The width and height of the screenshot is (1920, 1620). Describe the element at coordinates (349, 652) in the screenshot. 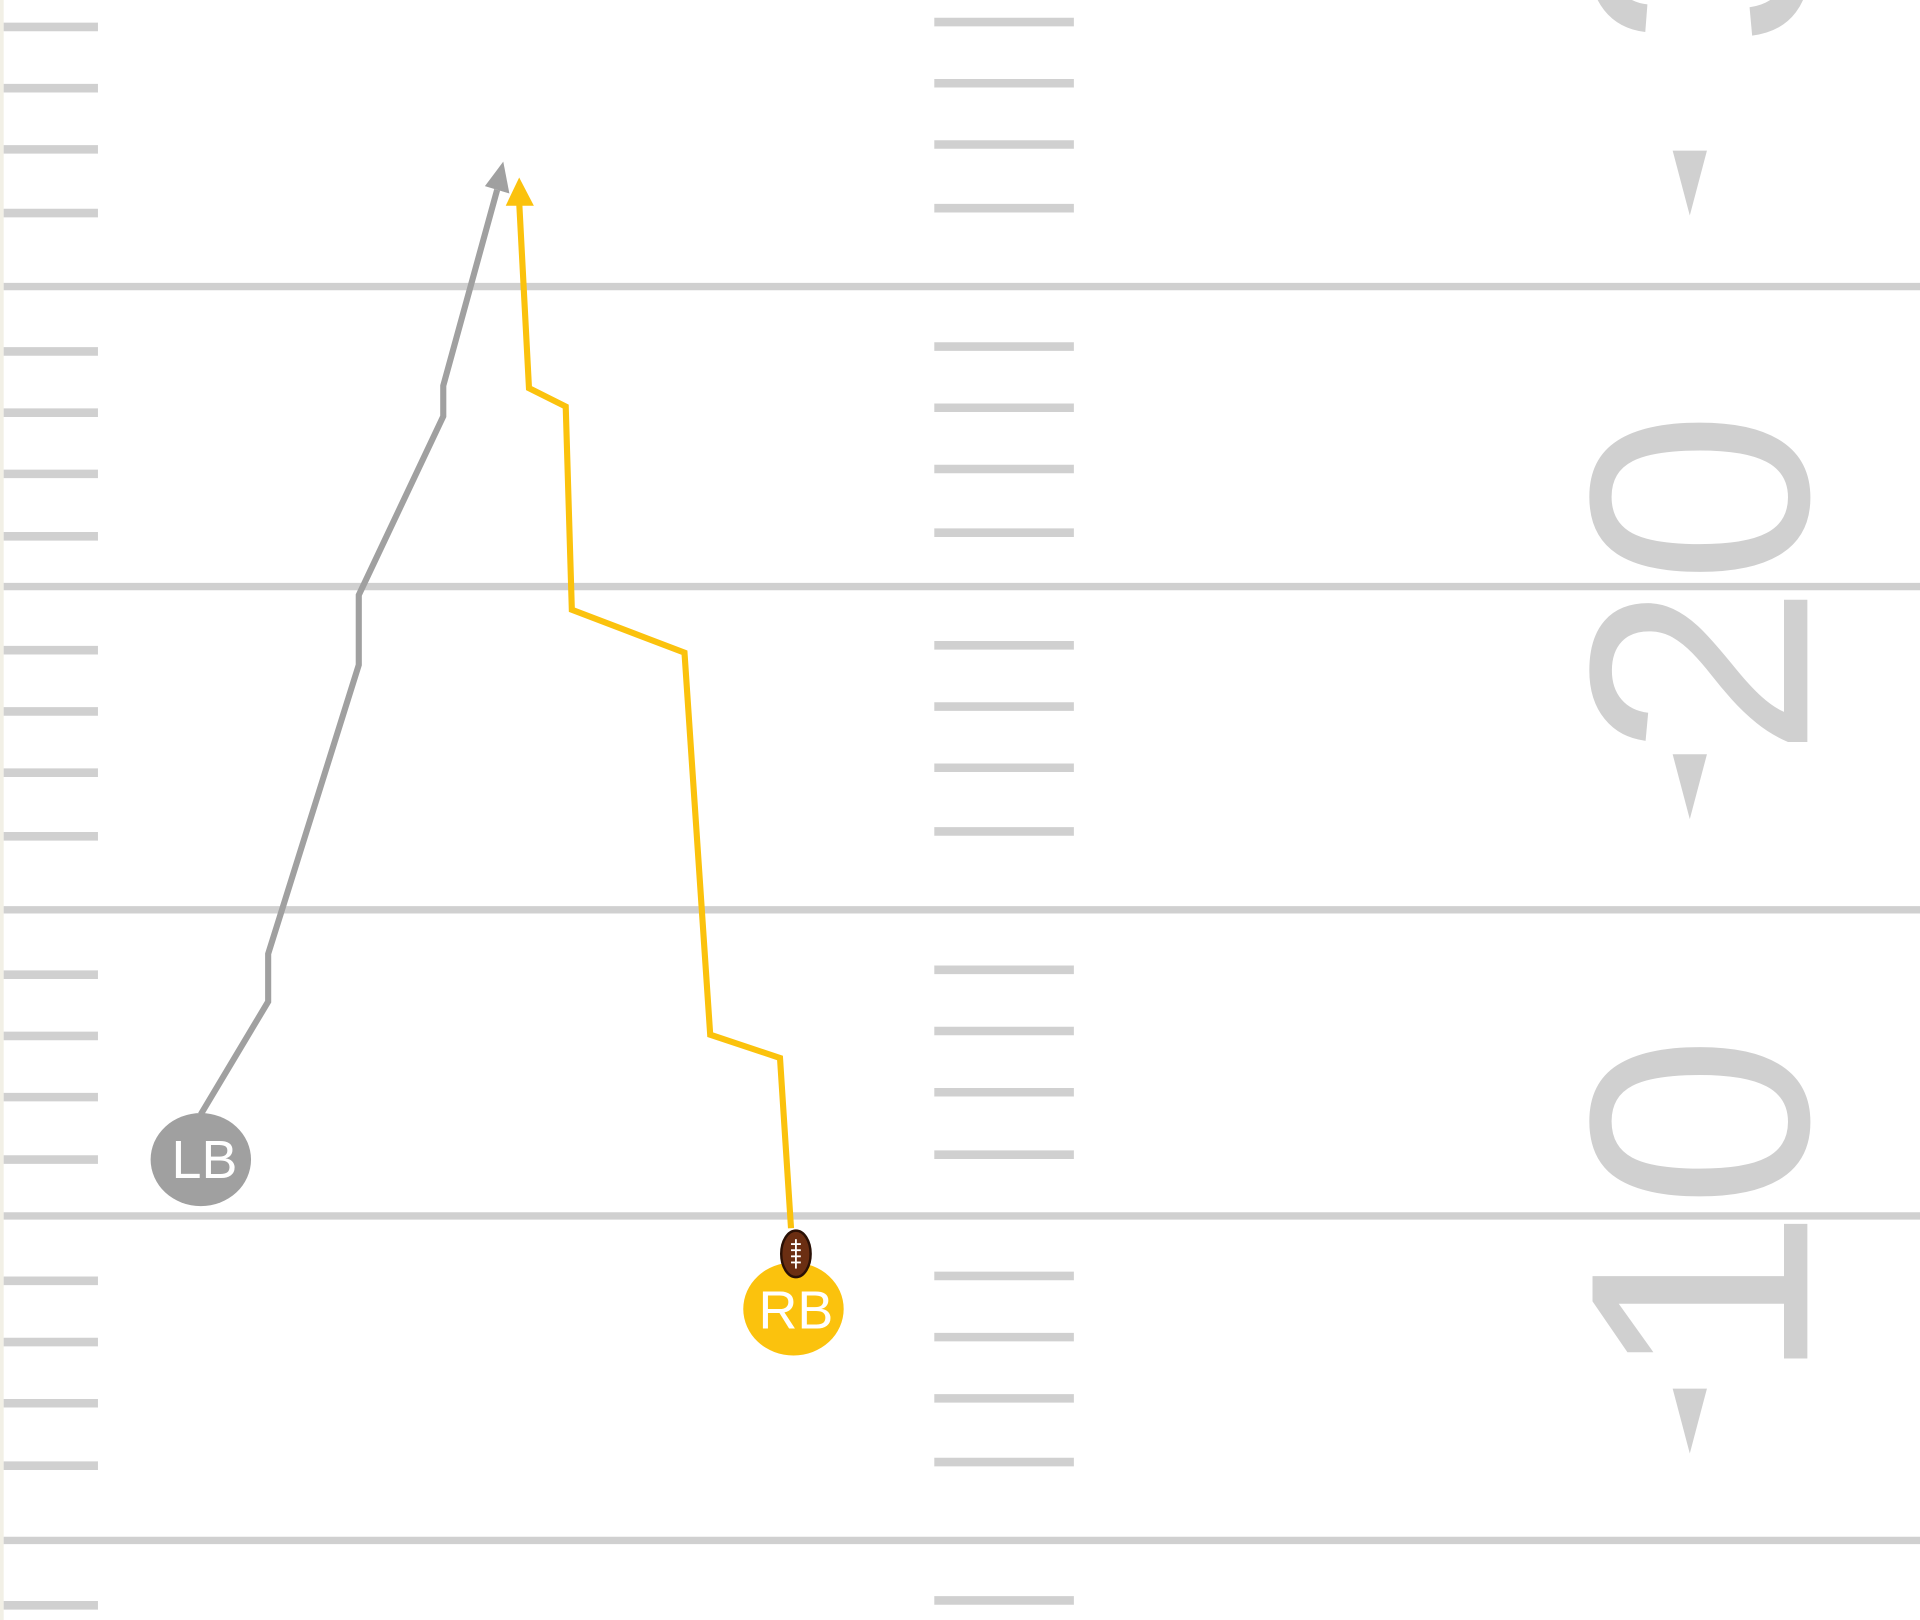

I see `lb-route` at that location.